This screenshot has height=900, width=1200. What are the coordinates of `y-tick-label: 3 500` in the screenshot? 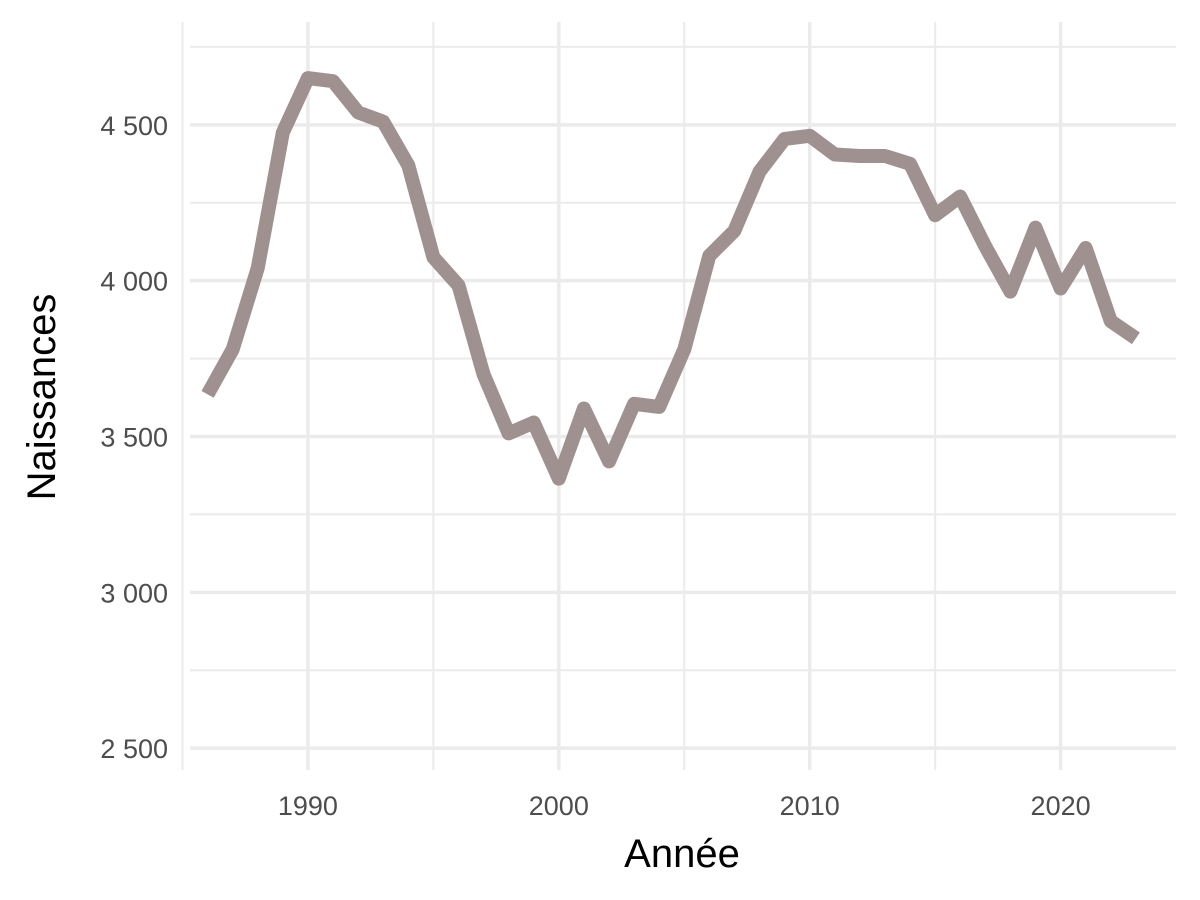 It's located at (134, 438).